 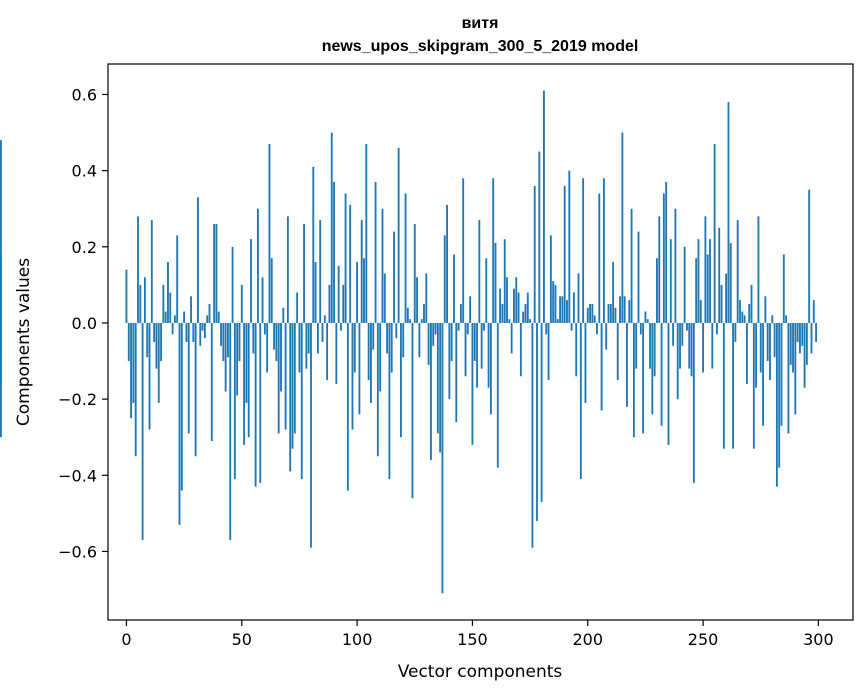 I want to click on x-tick-label: 200, so click(x=587, y=639).